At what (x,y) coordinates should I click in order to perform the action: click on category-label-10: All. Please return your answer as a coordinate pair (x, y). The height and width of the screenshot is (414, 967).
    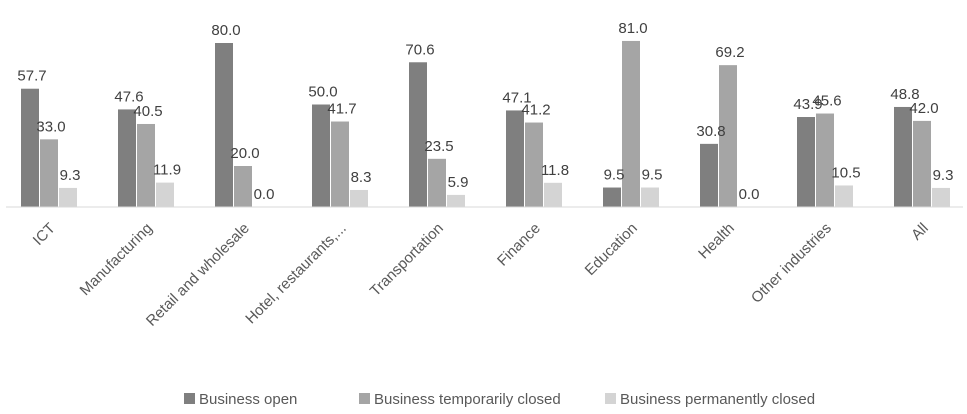
    Looking at the image, I should click on (920, 232).